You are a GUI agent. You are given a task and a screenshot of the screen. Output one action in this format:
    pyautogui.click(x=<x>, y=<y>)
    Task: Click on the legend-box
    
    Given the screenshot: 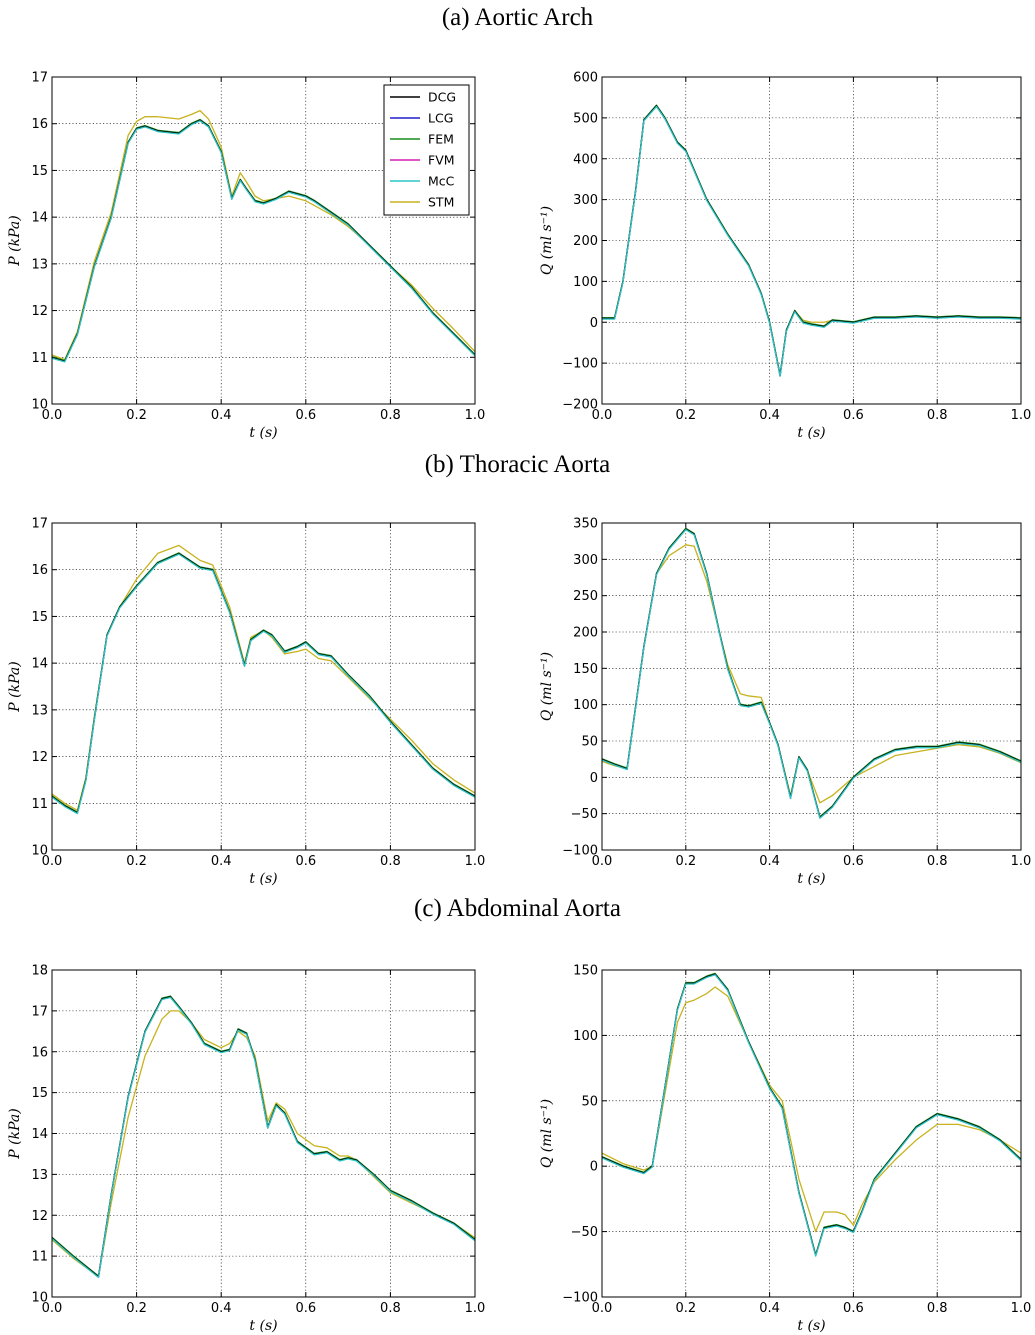 What is the action you would take?
    pyautogui.click(x=426, y=150)
    